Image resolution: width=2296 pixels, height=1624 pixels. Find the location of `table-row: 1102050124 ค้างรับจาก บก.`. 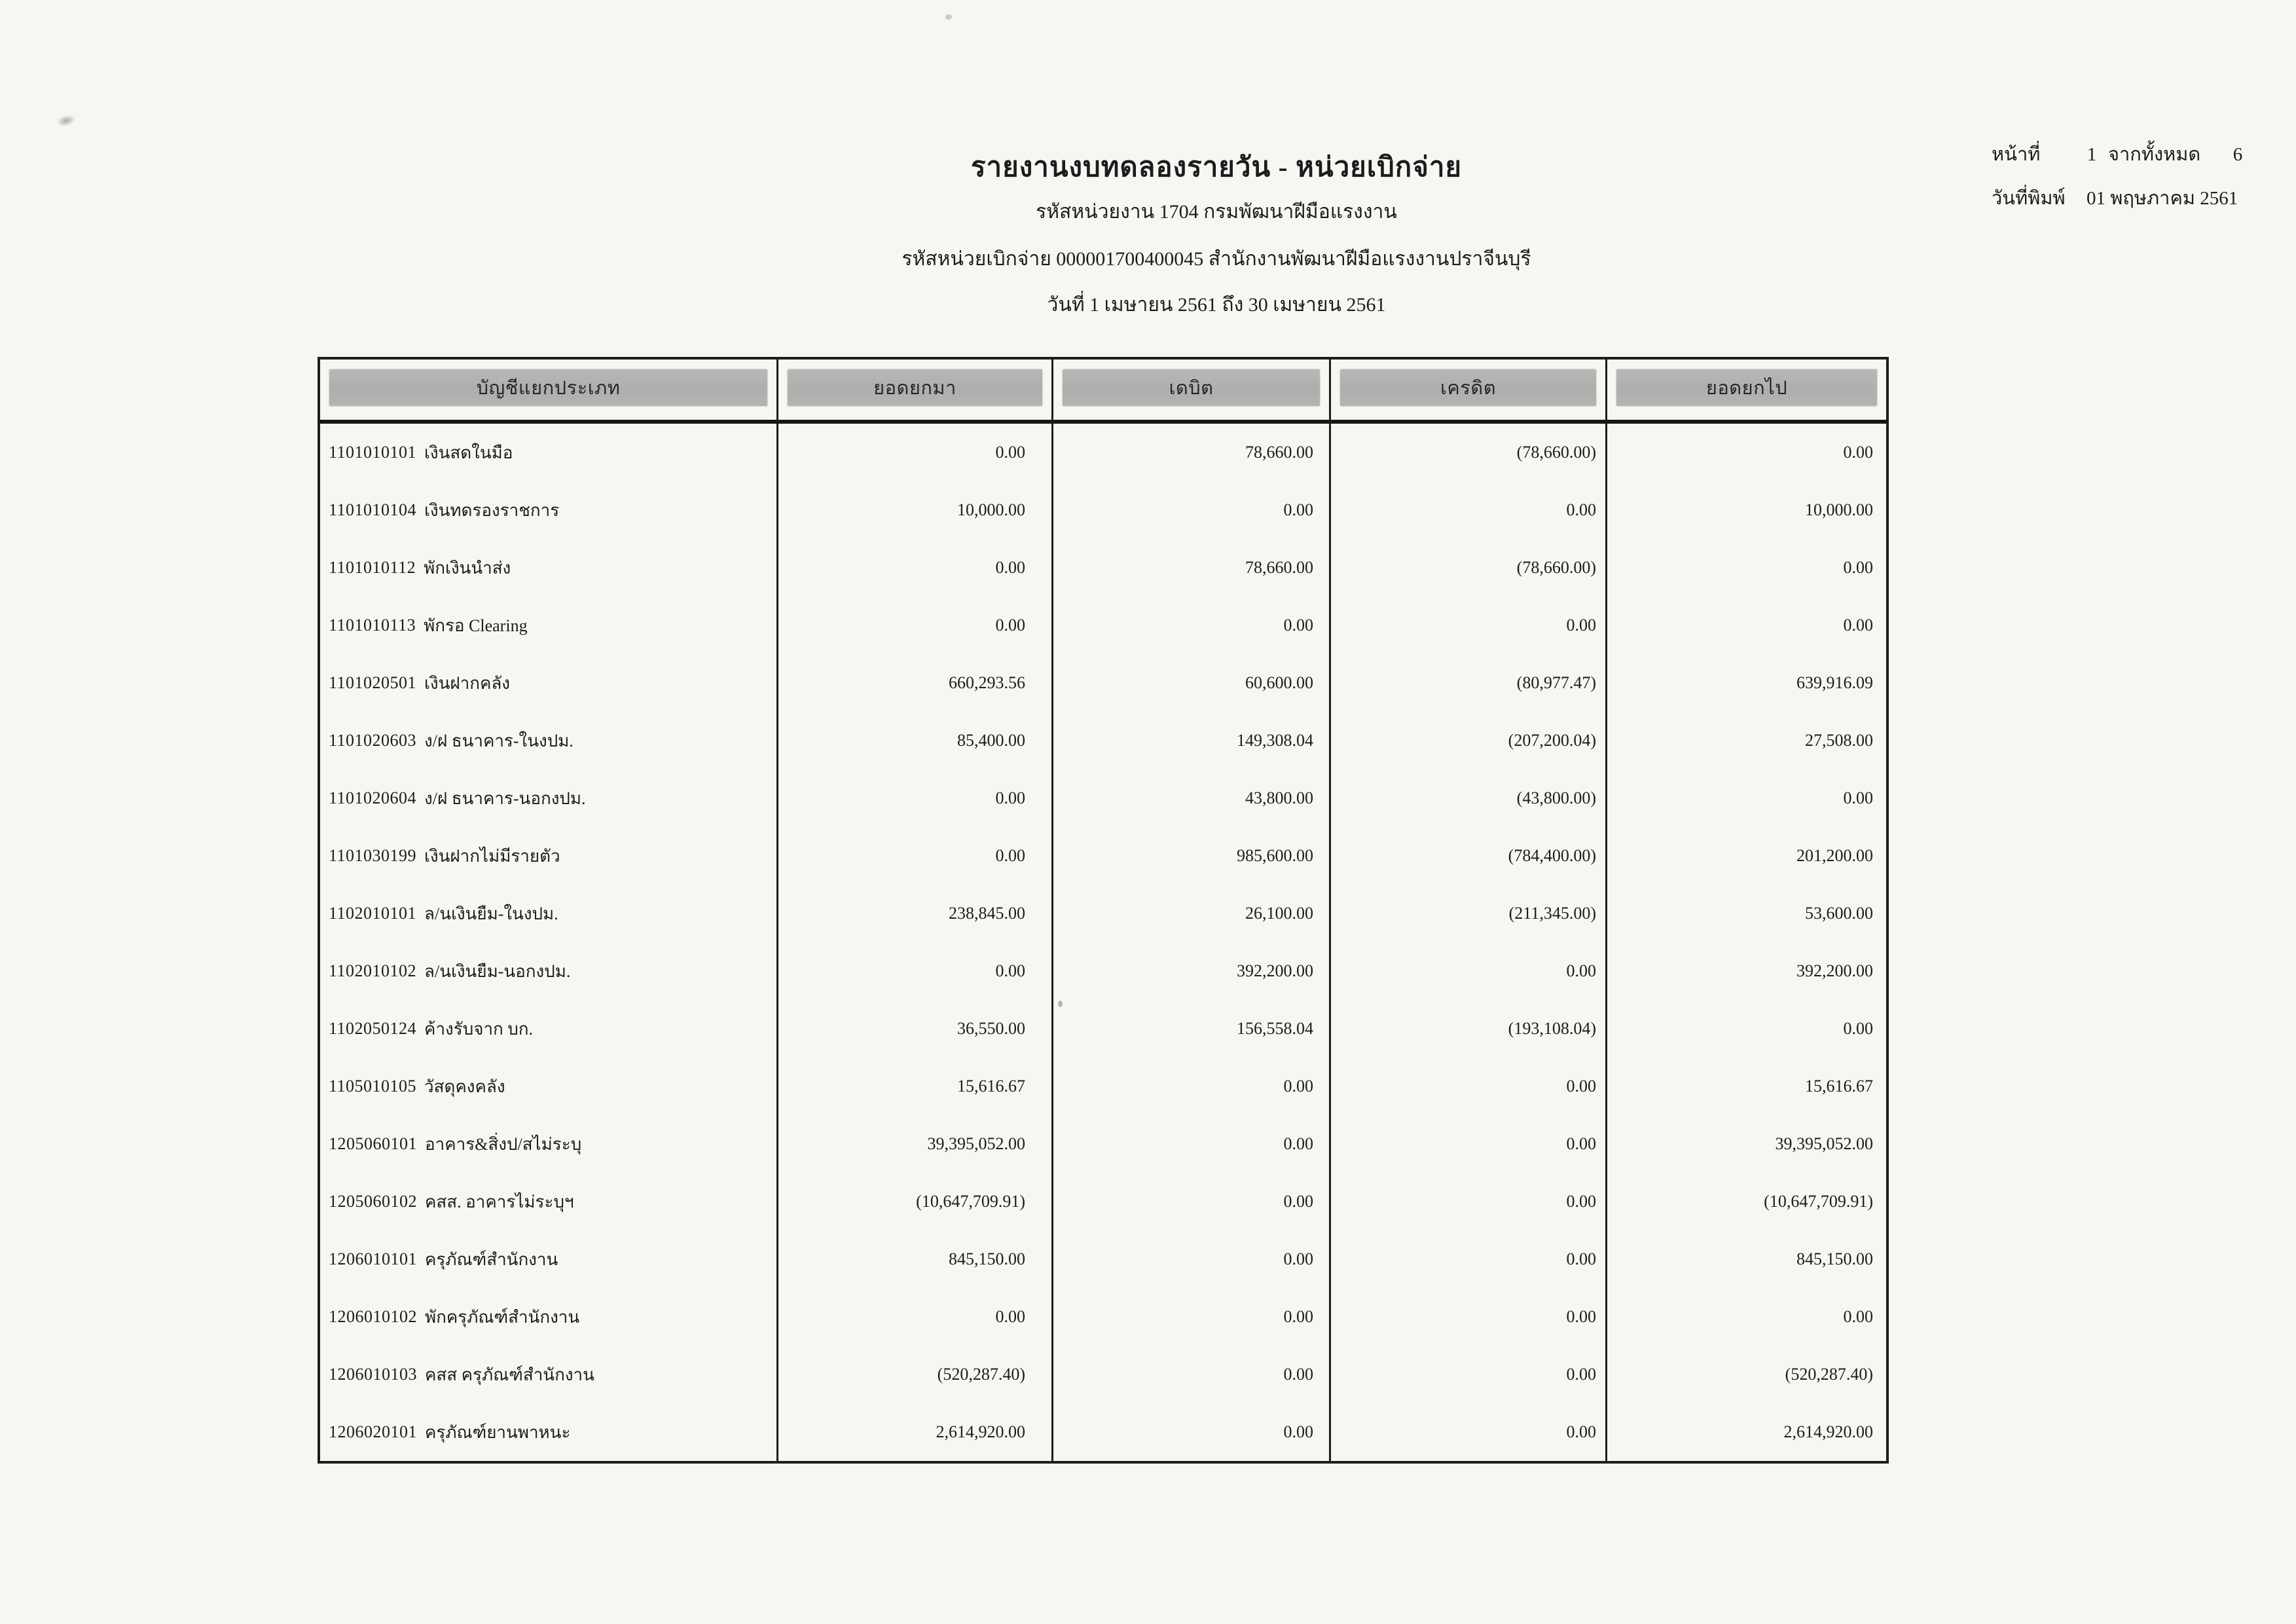

table-row: 1102050124 ค้างรับจาก บก. is located at coordinates (549, 1029).